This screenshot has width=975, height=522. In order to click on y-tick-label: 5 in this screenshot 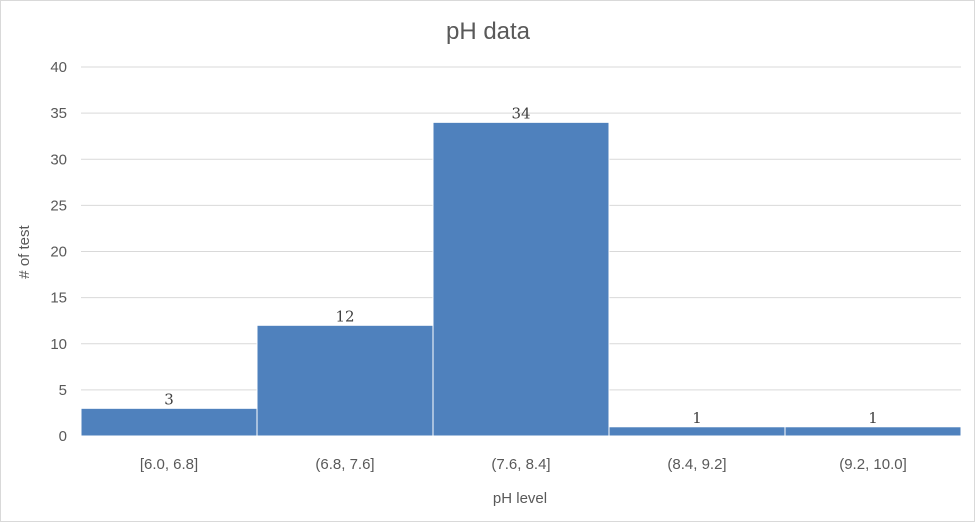, I will do `click(63, 390)`.